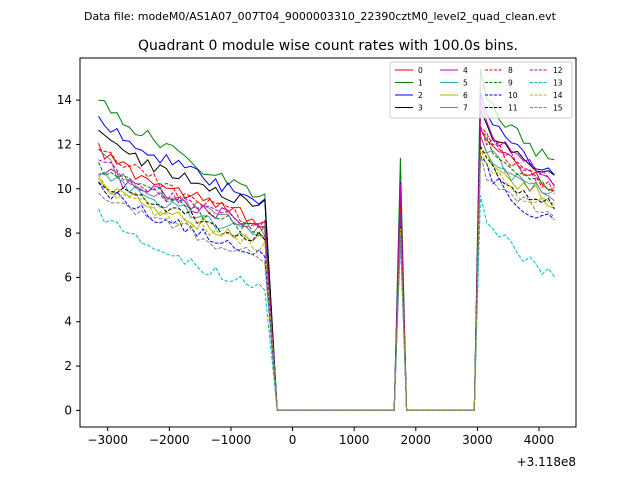 This screenshot has width=640, height=480. What do you see at coordinates (68, 410) in the screenshot?
I see `y-tick-label: 0` at bounding box center [68, 410].